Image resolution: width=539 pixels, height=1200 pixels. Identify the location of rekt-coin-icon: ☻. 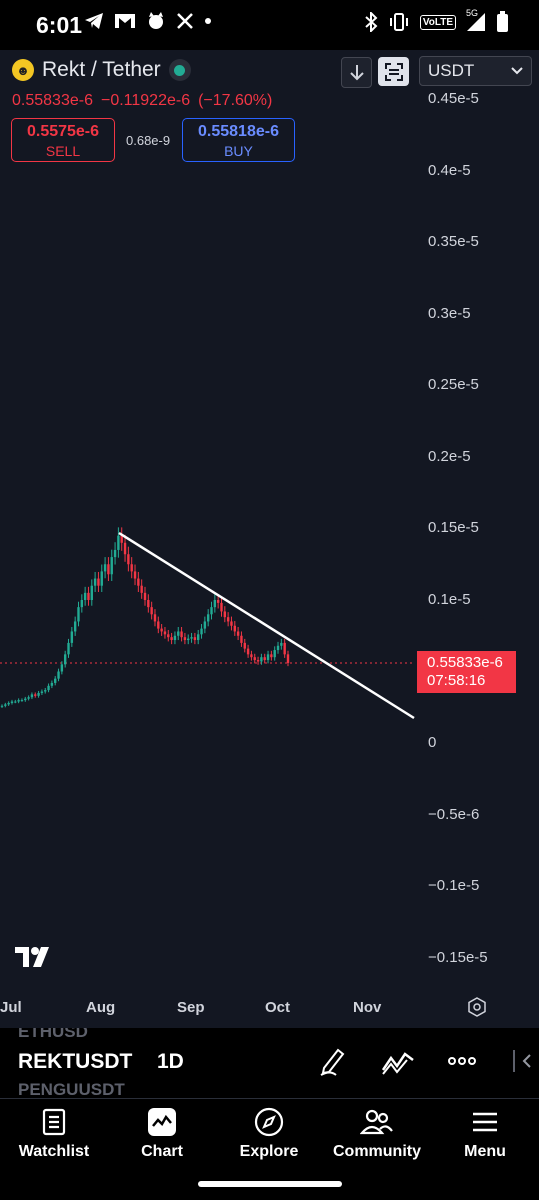
(23, 70).